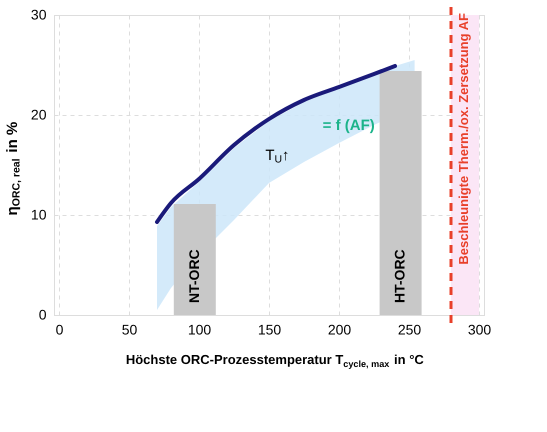 The width and height of the screenshot is (547, 432). What do you see at coordinates (400, 276) in the screenshot?
I see `data-label: HT-ORC` at bounding box center [400, 276].